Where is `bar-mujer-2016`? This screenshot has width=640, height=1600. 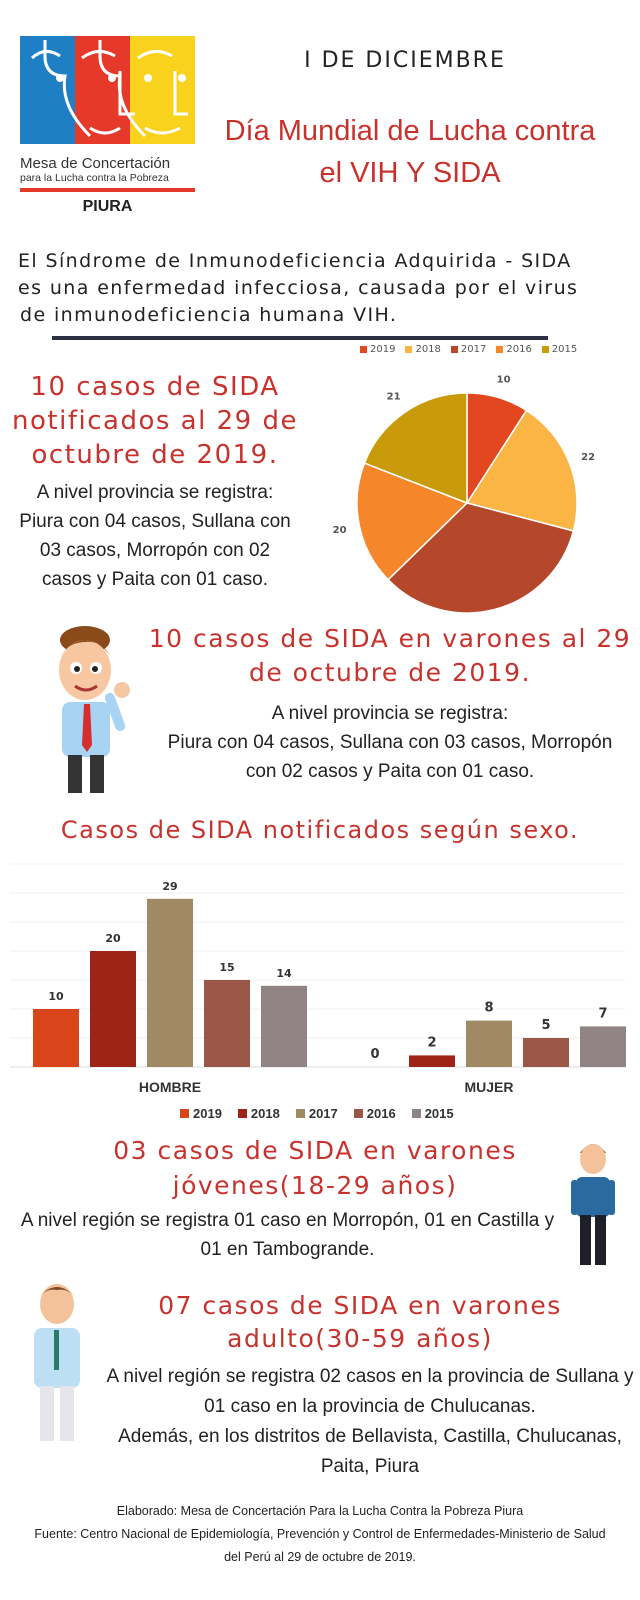
bar-mujer-2016 is located at coordinates (546, 1052).